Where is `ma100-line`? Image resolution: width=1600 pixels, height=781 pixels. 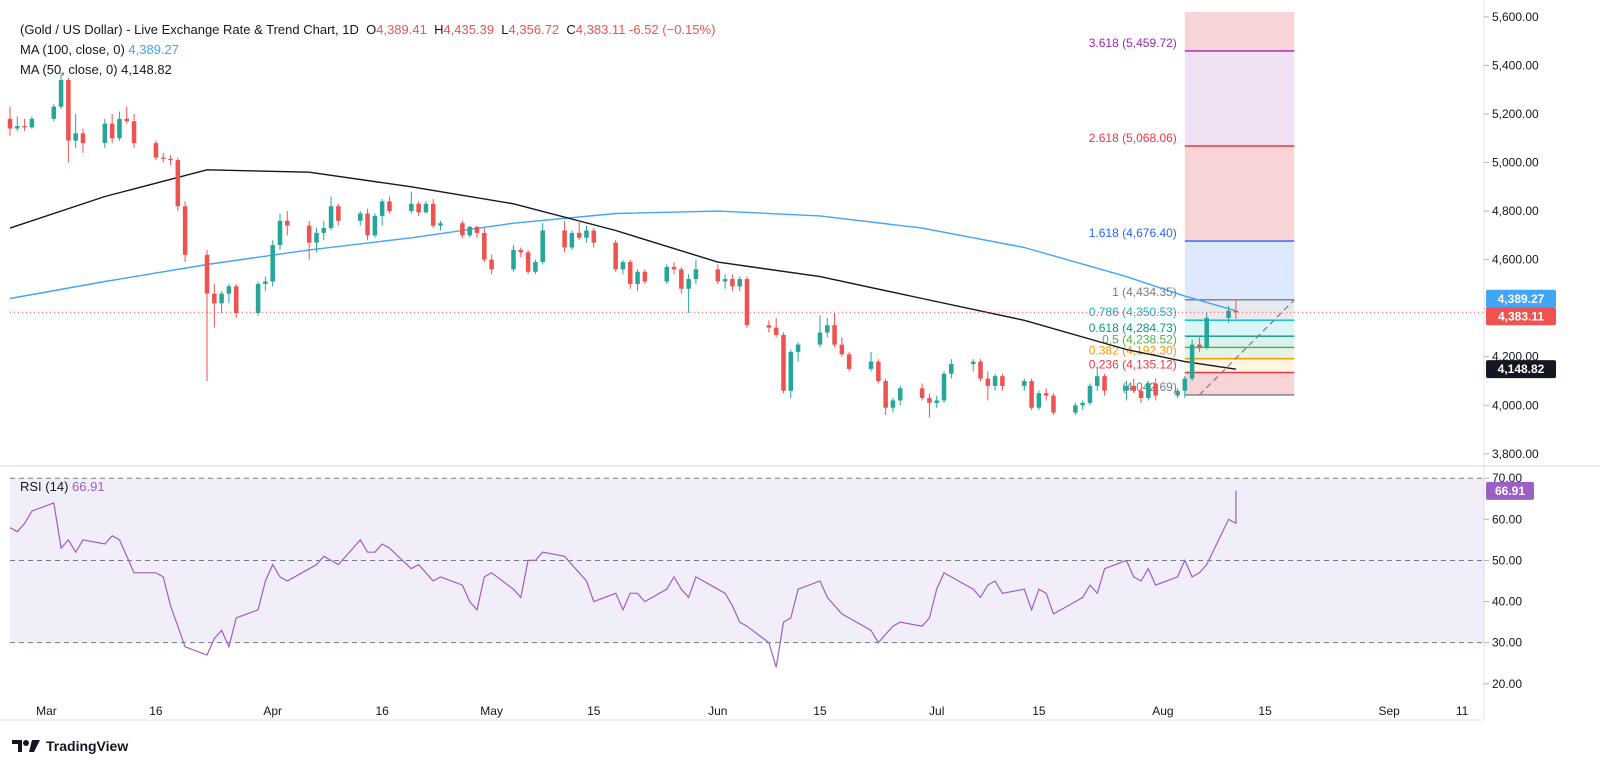 ma100-line is located at coordinates (623, 261).